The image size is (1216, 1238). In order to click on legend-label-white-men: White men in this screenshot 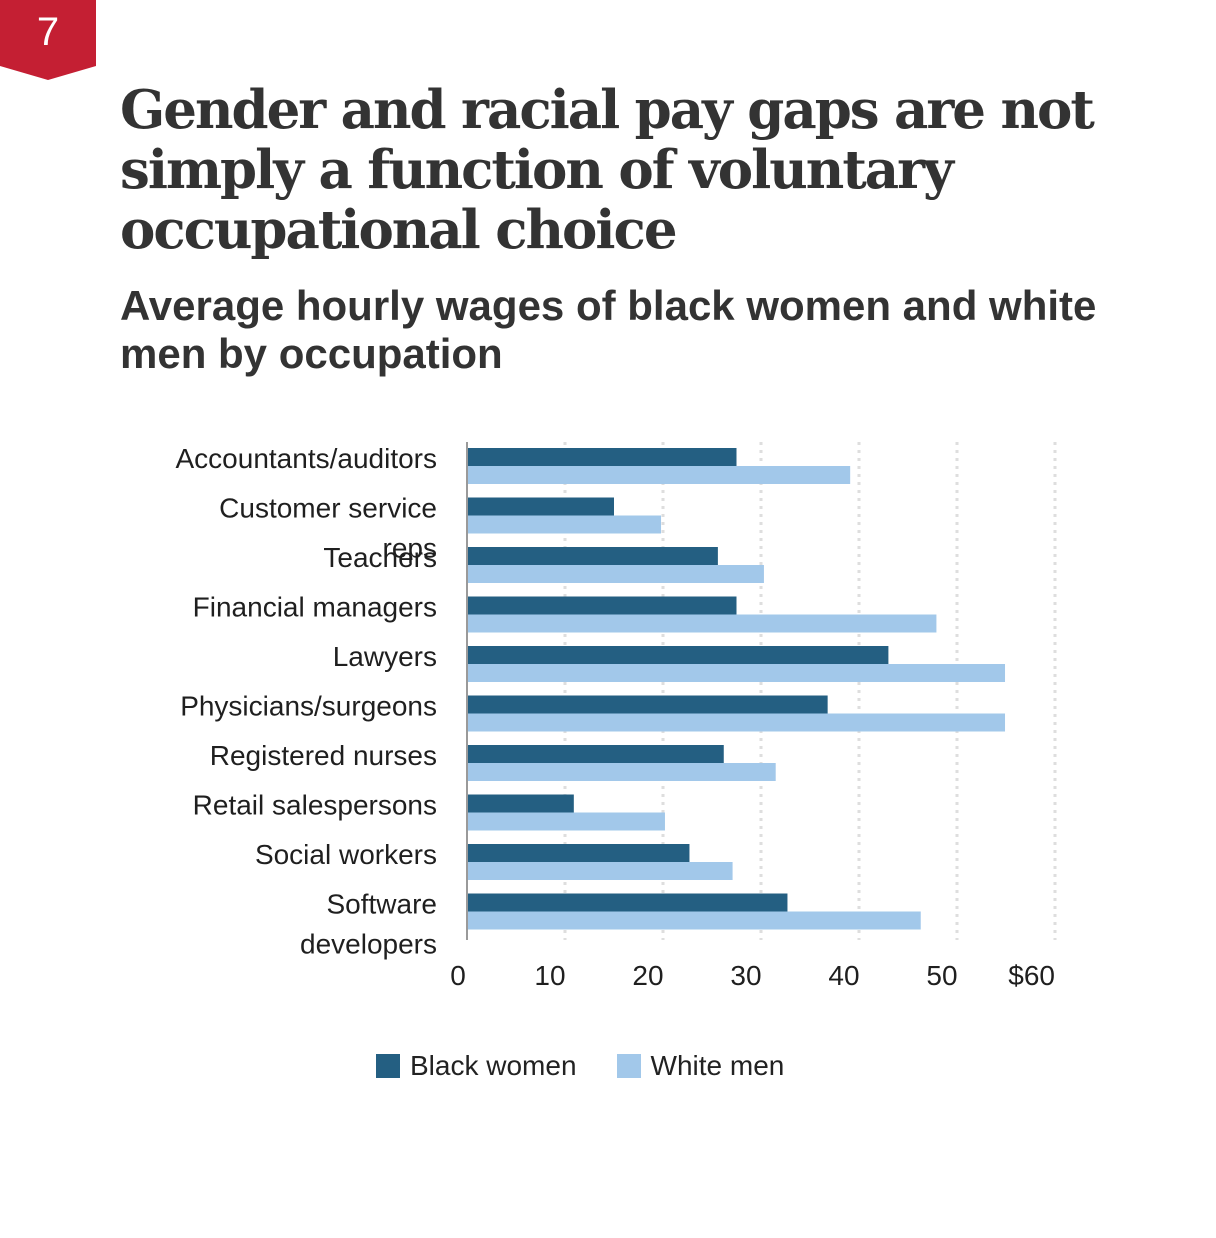, I will do `click(717, 1065)`.